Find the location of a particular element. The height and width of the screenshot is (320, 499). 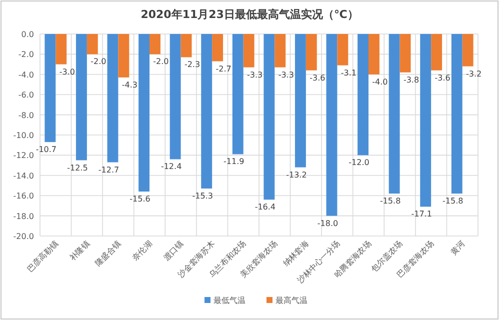

y-tick-label: -4.0 is located at coordinates (26, 75).